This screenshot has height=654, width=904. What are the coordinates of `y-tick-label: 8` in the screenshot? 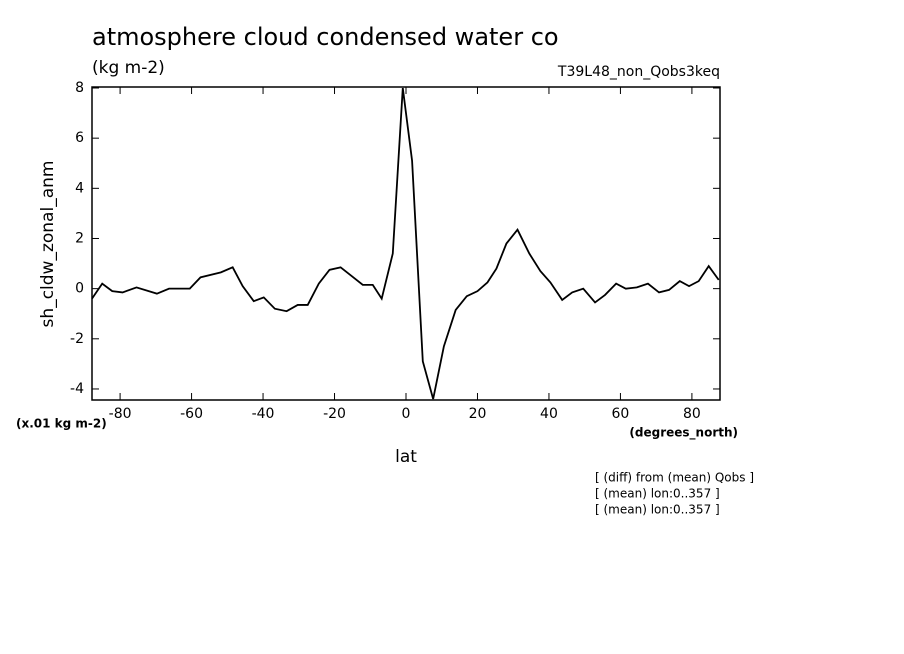 It's located at (79, 88).